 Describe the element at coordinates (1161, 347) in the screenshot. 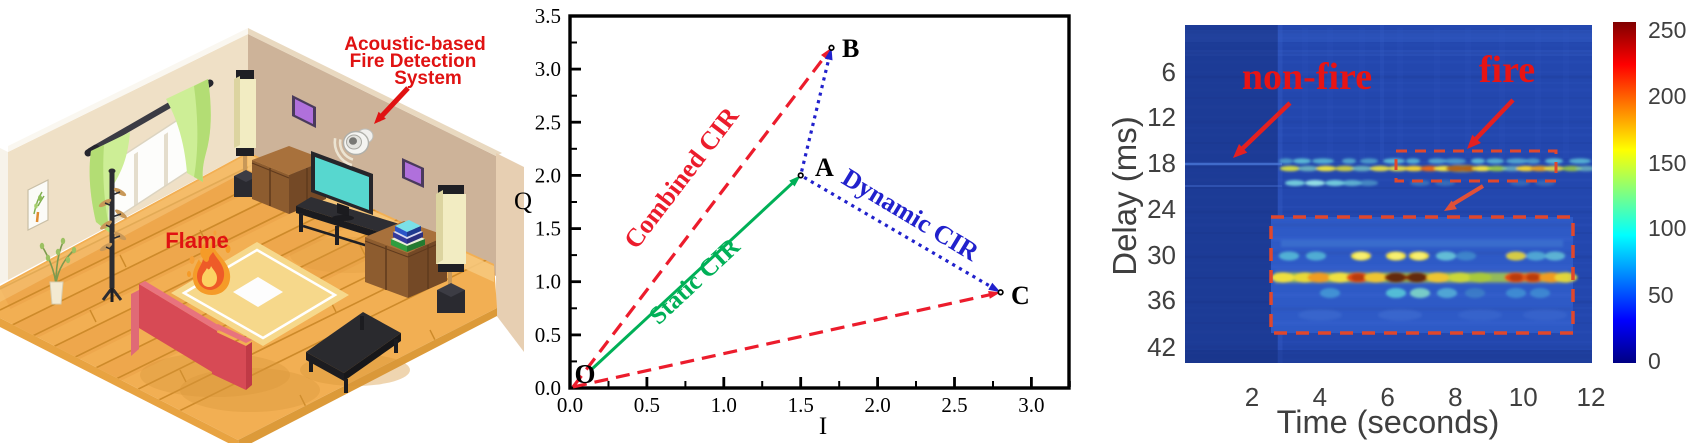

I see `svg-text: 42` at that location.